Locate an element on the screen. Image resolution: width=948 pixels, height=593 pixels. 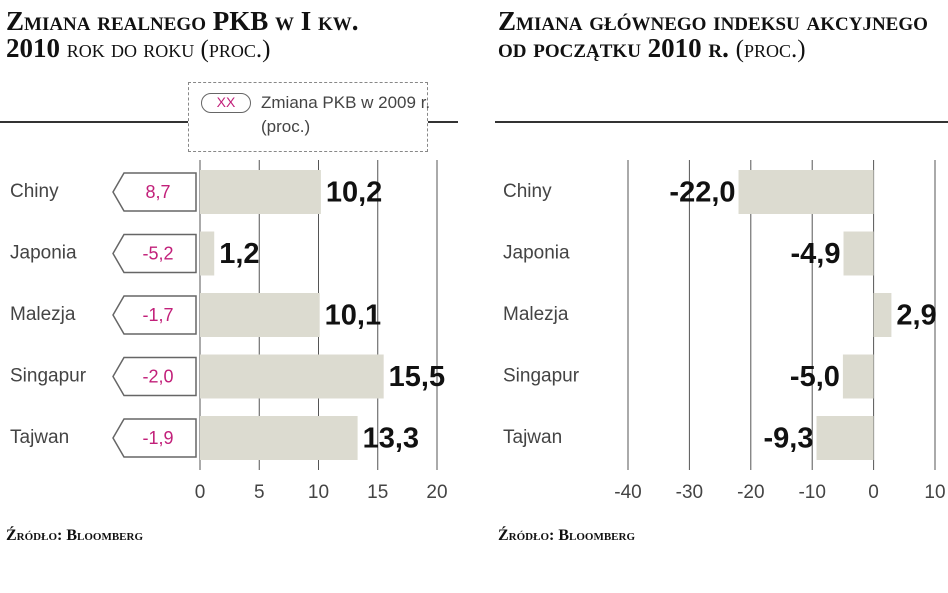
x-tick-label: 15 is located at coordinates (377, 492).